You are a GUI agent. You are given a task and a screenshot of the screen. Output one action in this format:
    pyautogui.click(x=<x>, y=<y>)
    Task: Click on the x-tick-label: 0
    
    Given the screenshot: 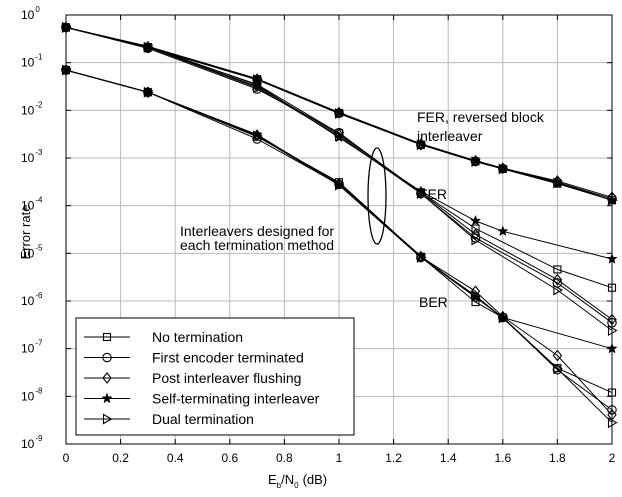 What is the action you would take?
    pyautogui.click(x=66, y=458)
    